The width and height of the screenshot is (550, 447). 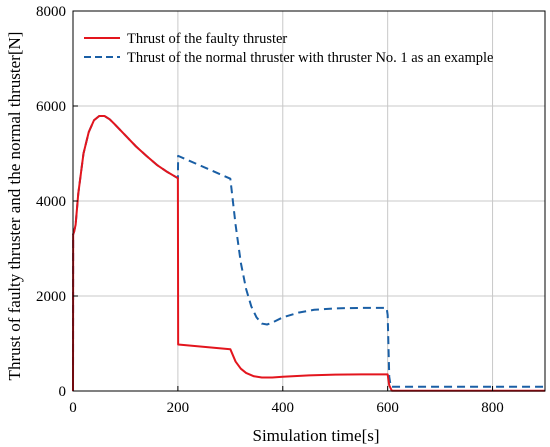 What do you see at coordinates (283, 408) in the screenshot?
I see `x-tick-label: 400` at bounding box center [283, 408].